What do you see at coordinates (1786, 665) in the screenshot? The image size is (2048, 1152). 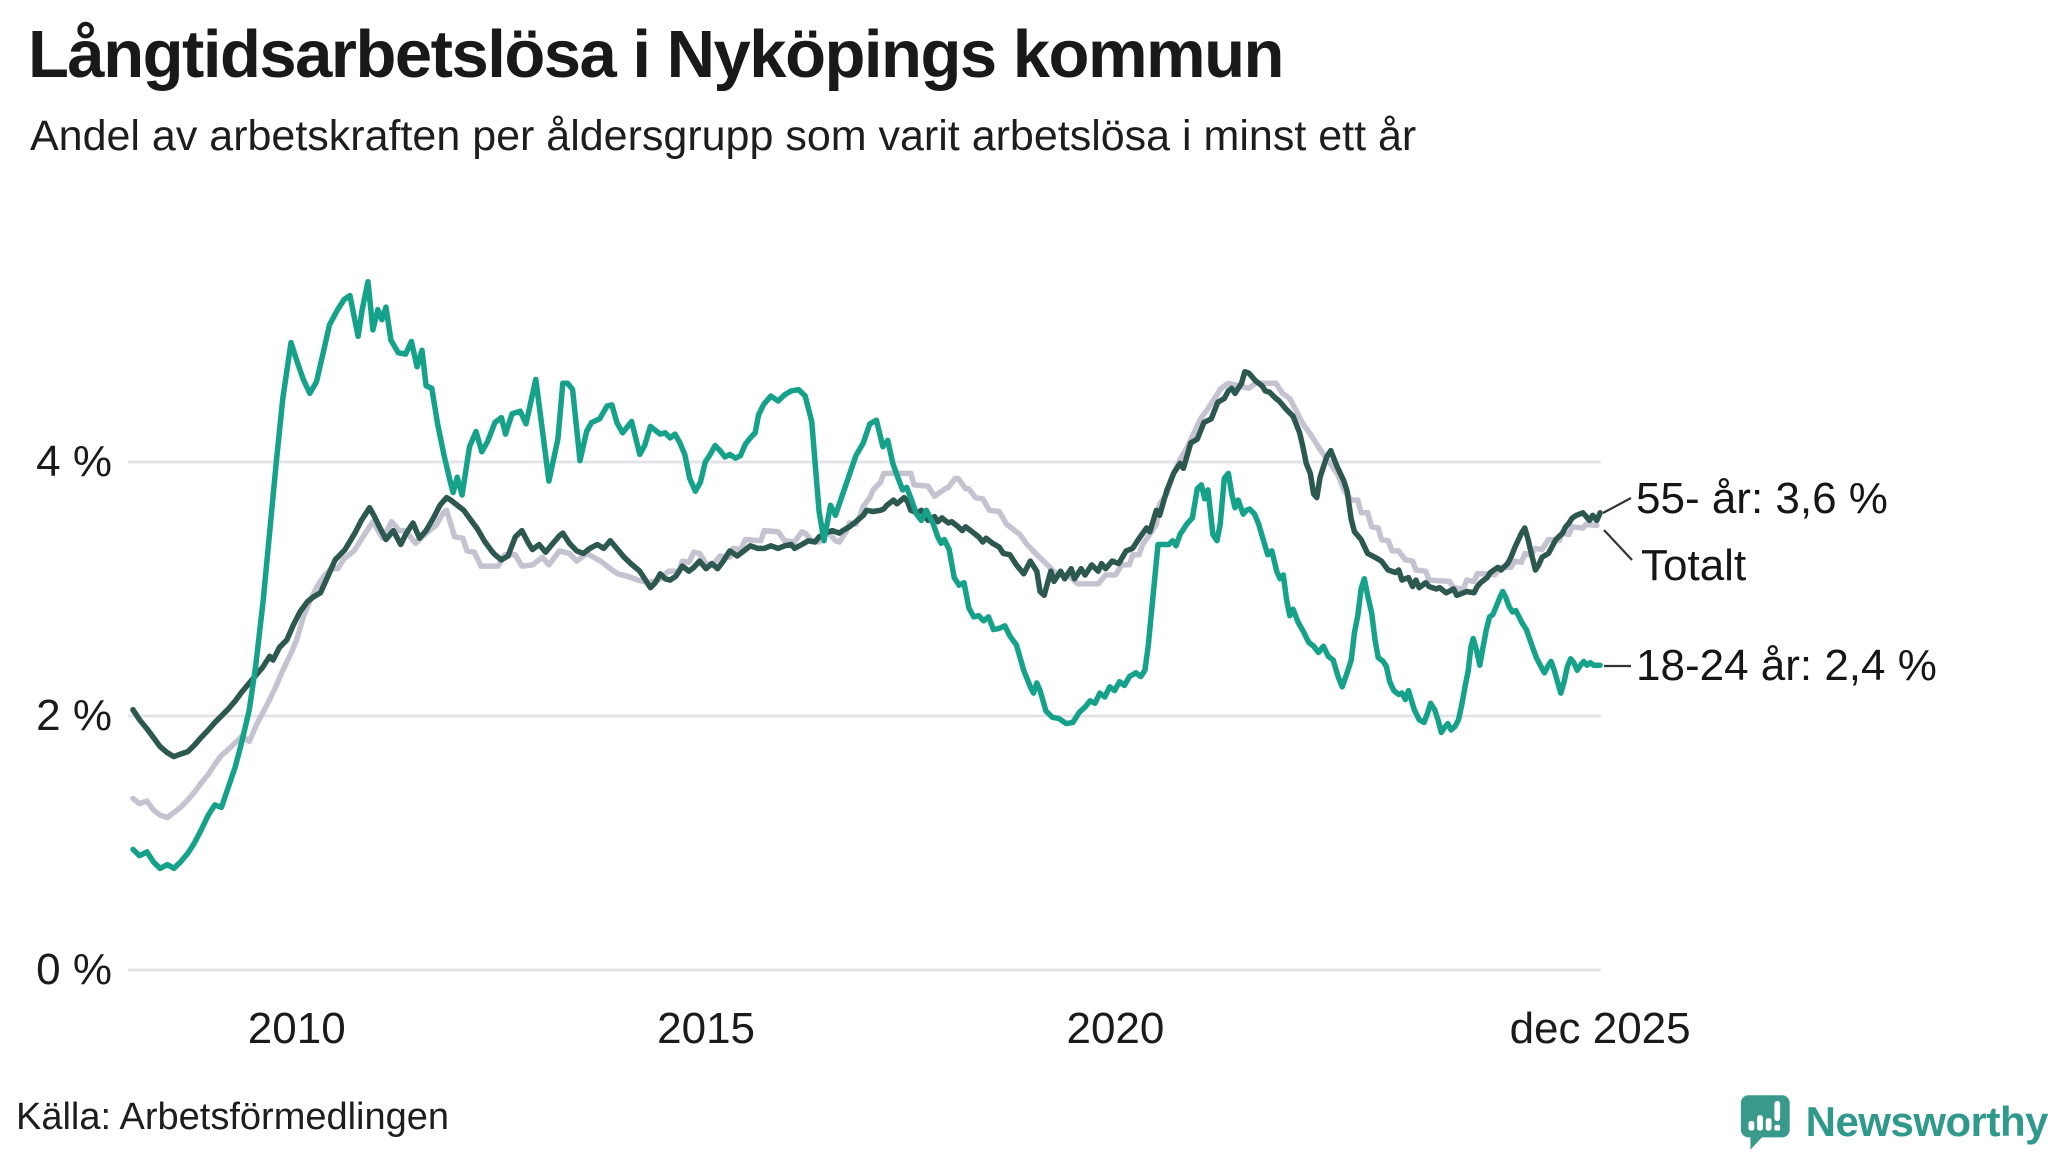 I see `annotation-18-24-ar: 18-24 år: 2,4 %` at bounding box center [1786, 665].